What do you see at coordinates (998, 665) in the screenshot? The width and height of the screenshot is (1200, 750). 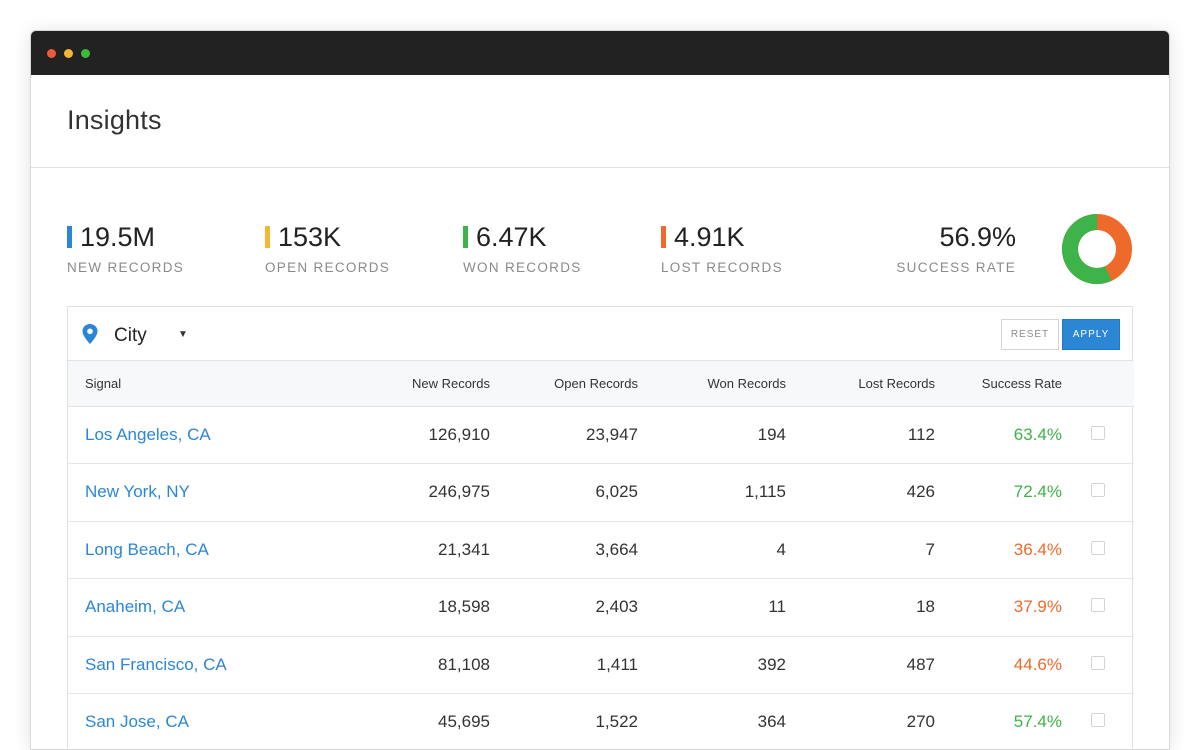 I see `success-rate-cell: 44.6%` at bounding box center [998, 665].